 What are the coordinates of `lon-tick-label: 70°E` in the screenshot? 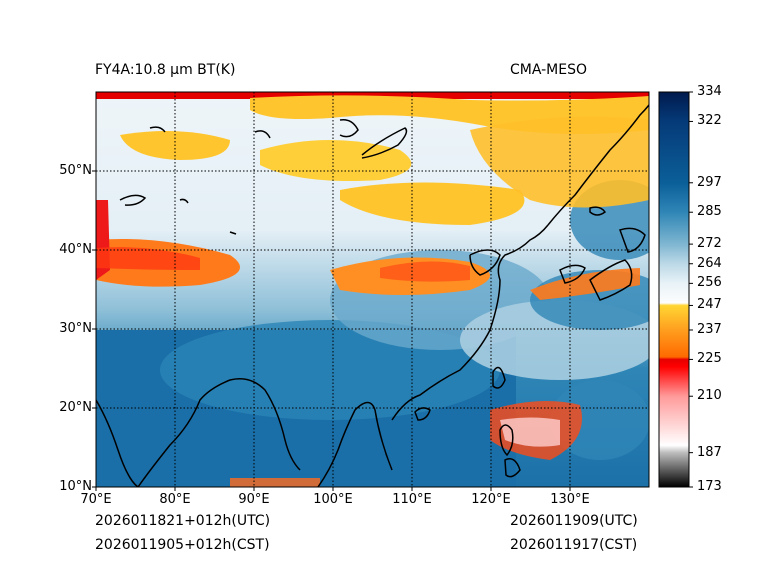 It's located at (96, 499).